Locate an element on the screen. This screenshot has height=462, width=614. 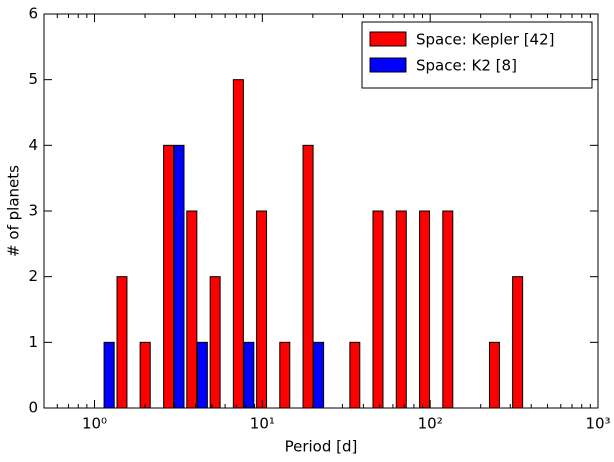
y-tick-label: 0 is located at coordinates (33, 408).